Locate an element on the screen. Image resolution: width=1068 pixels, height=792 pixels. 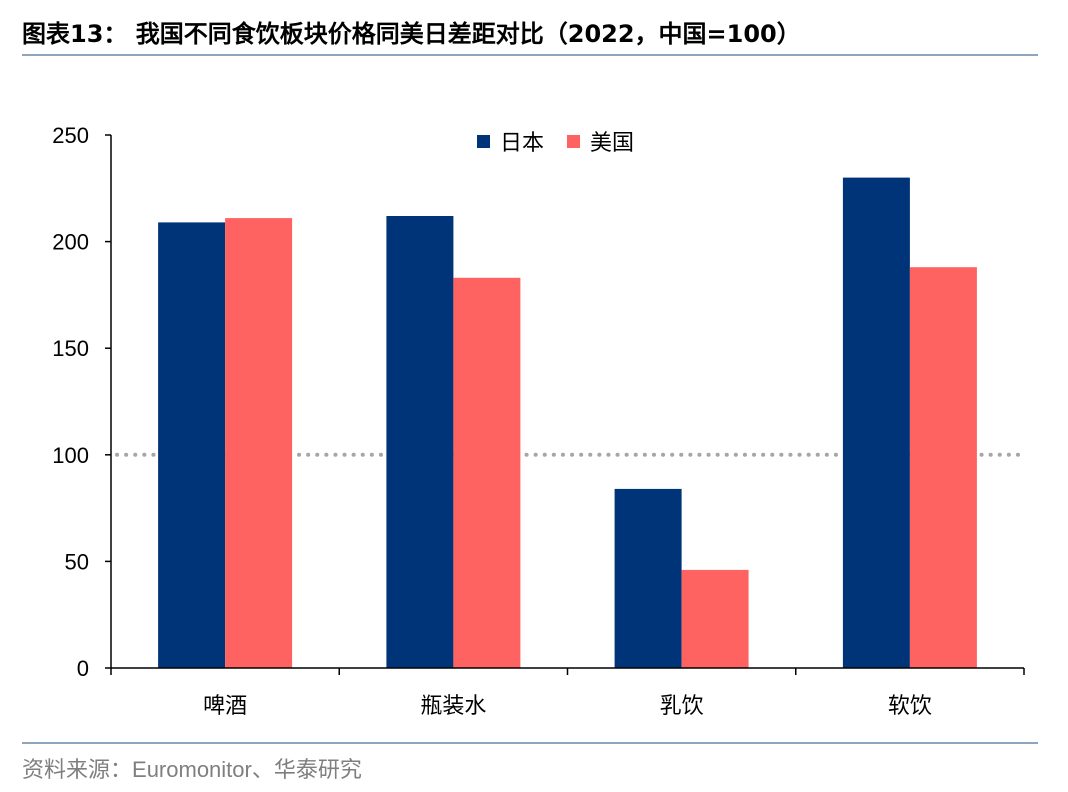
source-note: 资料来源：Euromonitor、华泰研究 is located at coordinates (192, 768).